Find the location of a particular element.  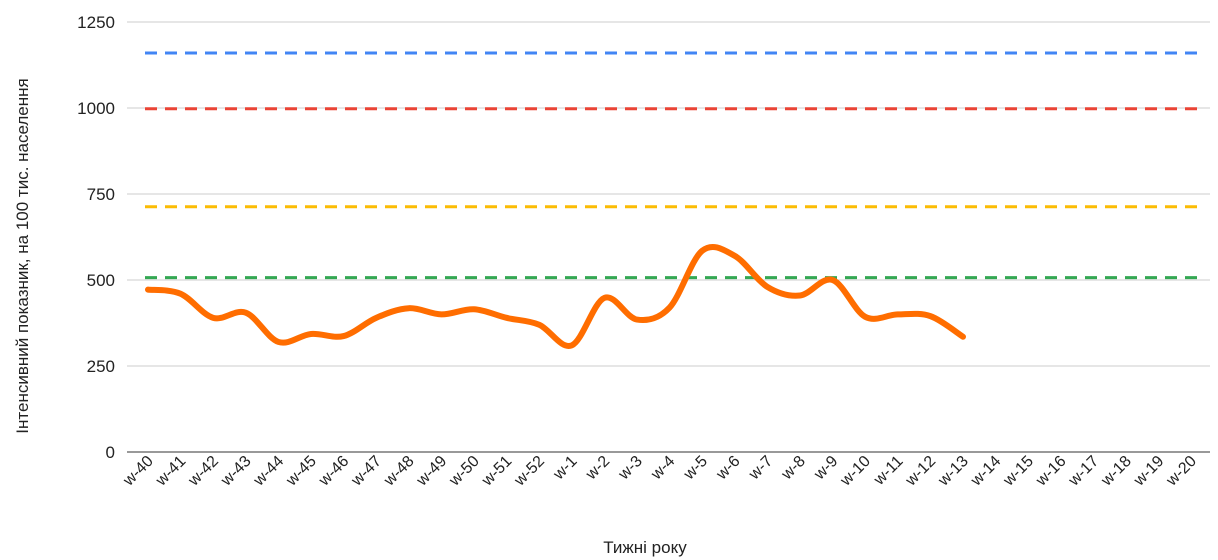

x-tick-label: w-17 is located at coordinates (1083, 471).